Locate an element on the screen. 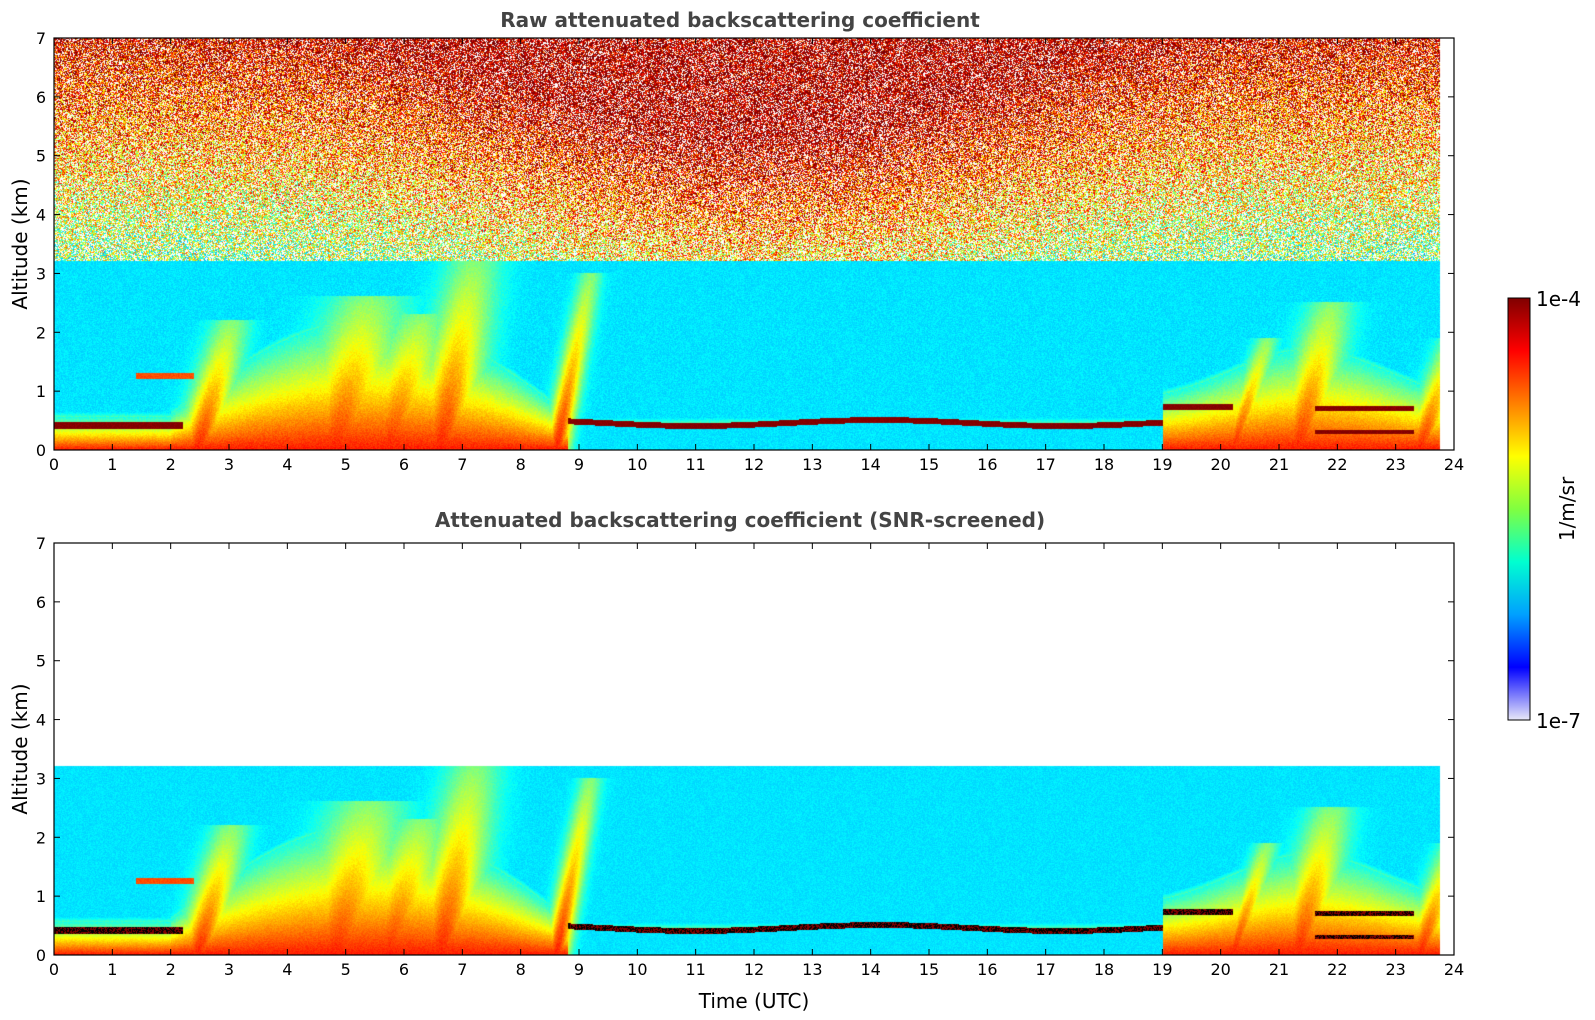  x-axis-label: Time (UTC) is located at coordinates (754, 1001).